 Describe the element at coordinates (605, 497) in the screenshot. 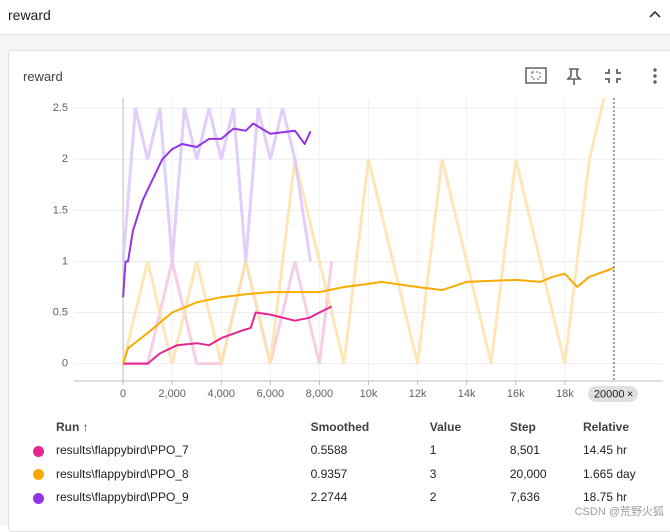

I see `cell: 18.75 hr` at that location.